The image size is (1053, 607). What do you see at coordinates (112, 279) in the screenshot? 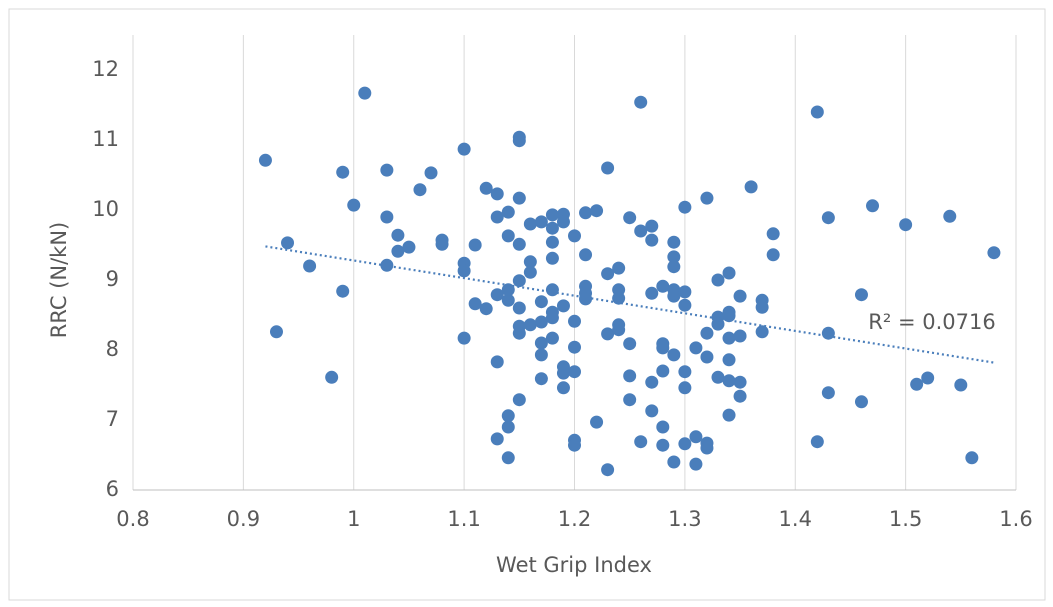
I see `y-tick-label: 9` at bounding box center [112, 279].